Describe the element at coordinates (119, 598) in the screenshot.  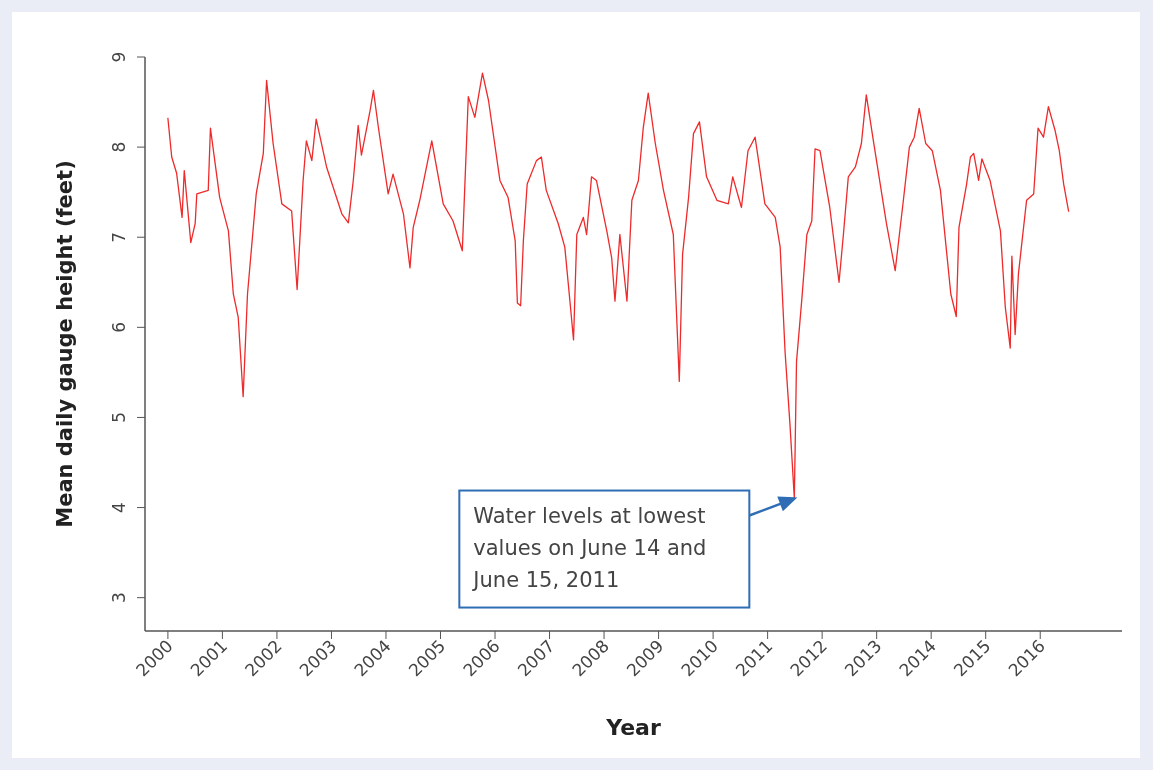
I see `y-tick-label: 3` at that location.